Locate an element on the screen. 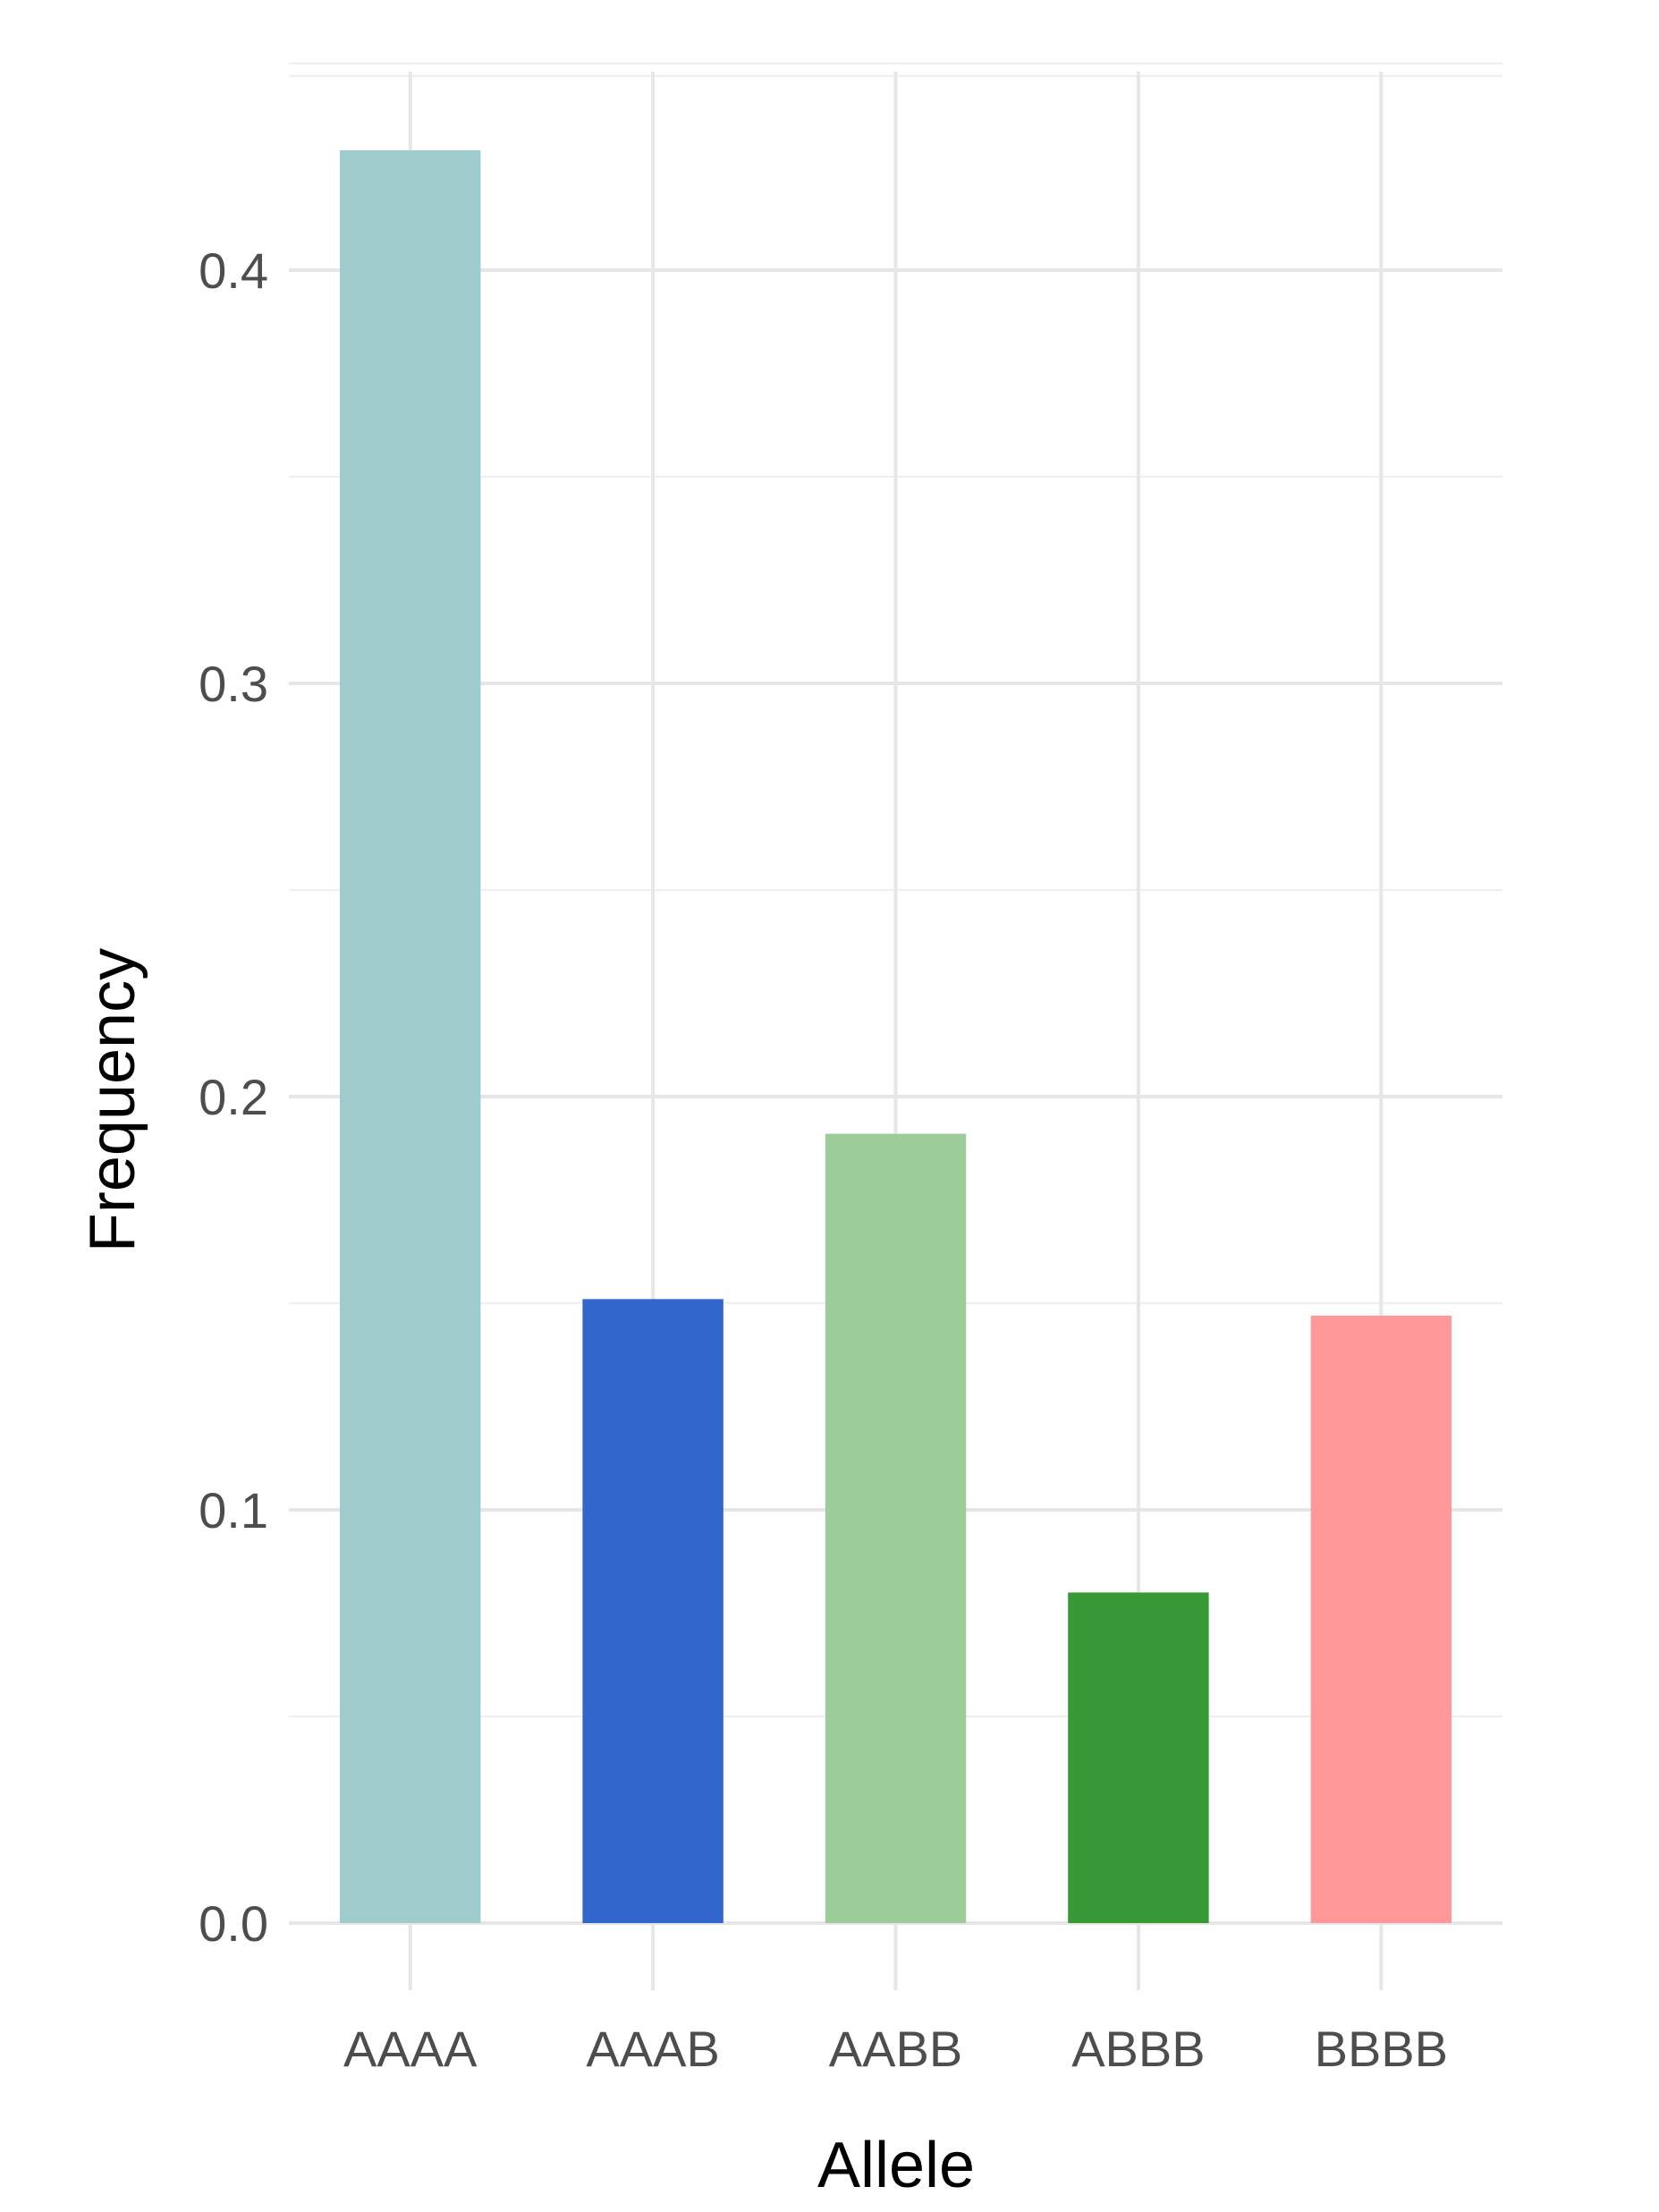 This screenshot has width=1659, height=2212. y-tick-label: 0.3 is located at coordinates (233, 684).